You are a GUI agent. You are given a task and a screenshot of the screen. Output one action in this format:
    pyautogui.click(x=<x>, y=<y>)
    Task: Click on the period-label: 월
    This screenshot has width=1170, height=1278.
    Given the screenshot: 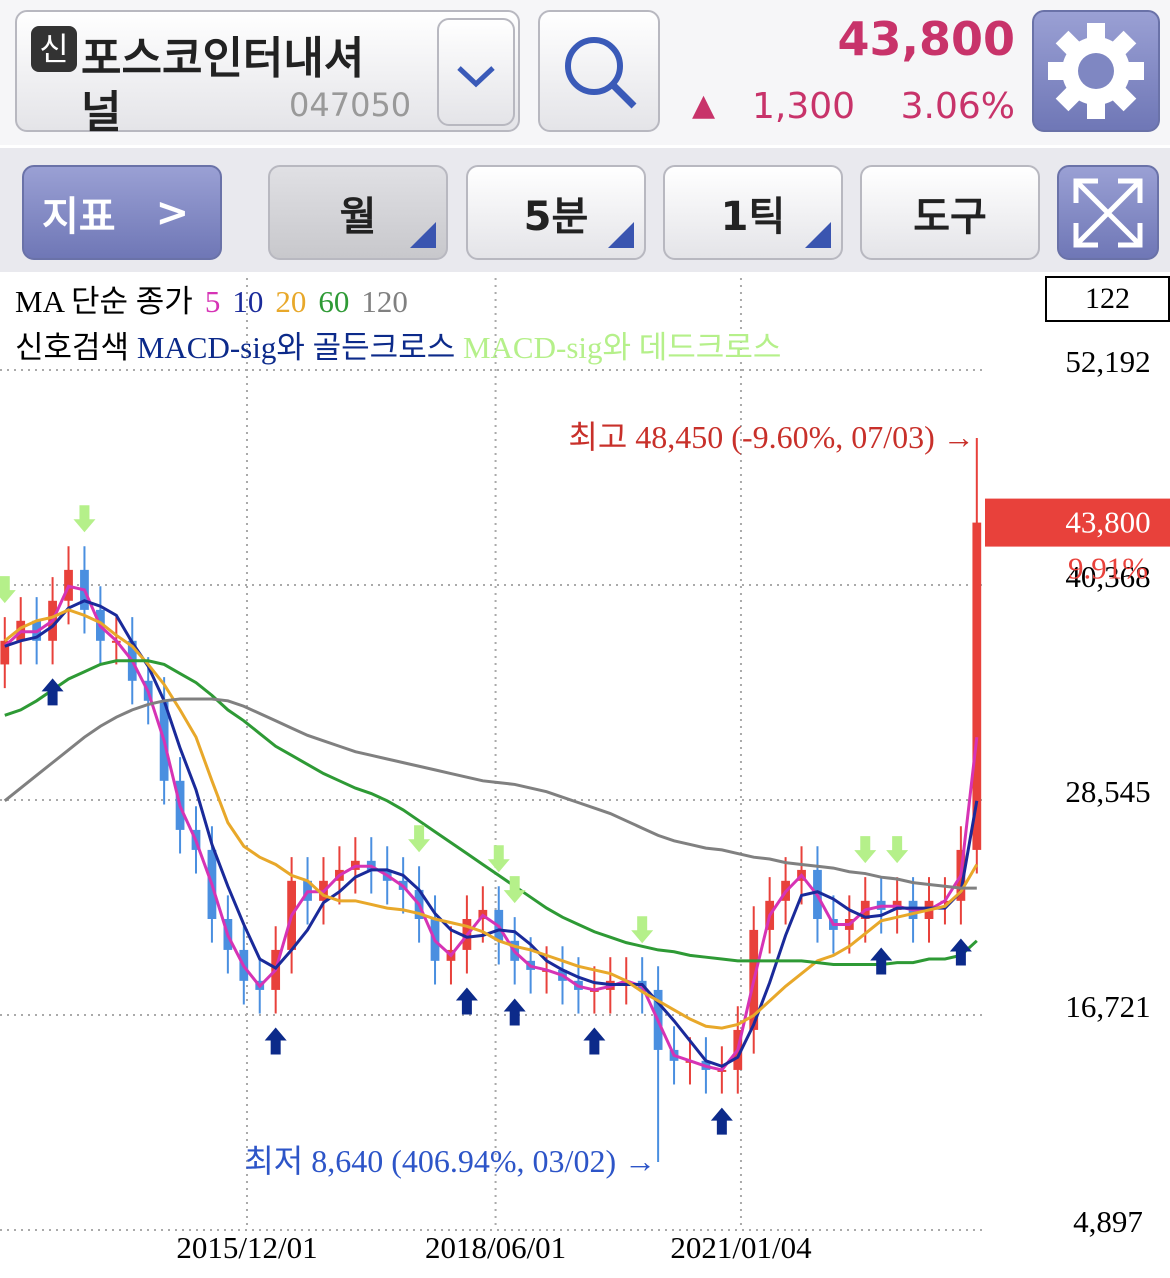 What is the action you would take?
    pyautogui.click(x=358, y=216)
    